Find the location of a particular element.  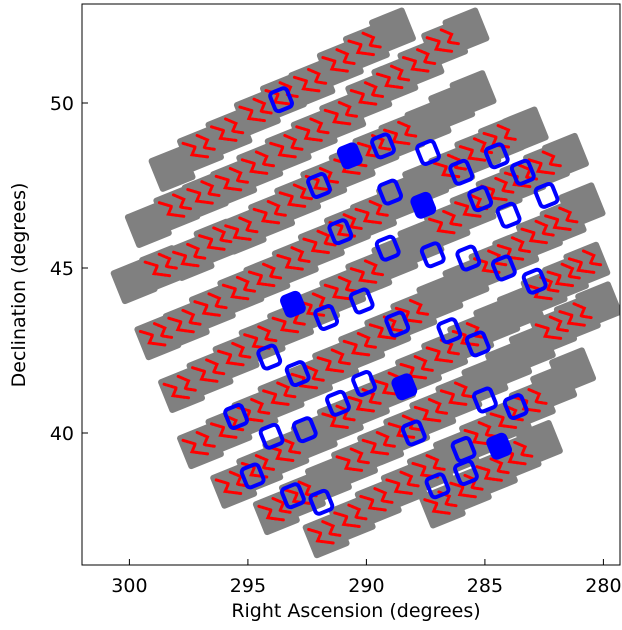

x-axis: 300 295 290 285 280 is located at coordinates (366, 578).